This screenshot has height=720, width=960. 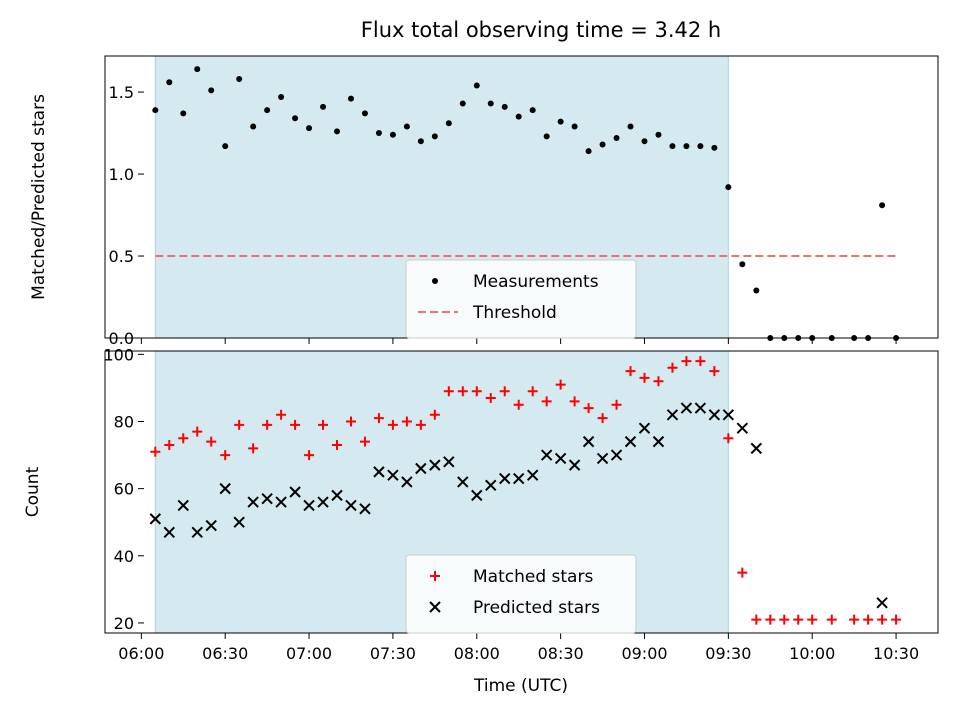 What do you see at coordinates (536, 282) in the screenshot?
I see `legend-label: Measurements` at bounding box center [536, 282].